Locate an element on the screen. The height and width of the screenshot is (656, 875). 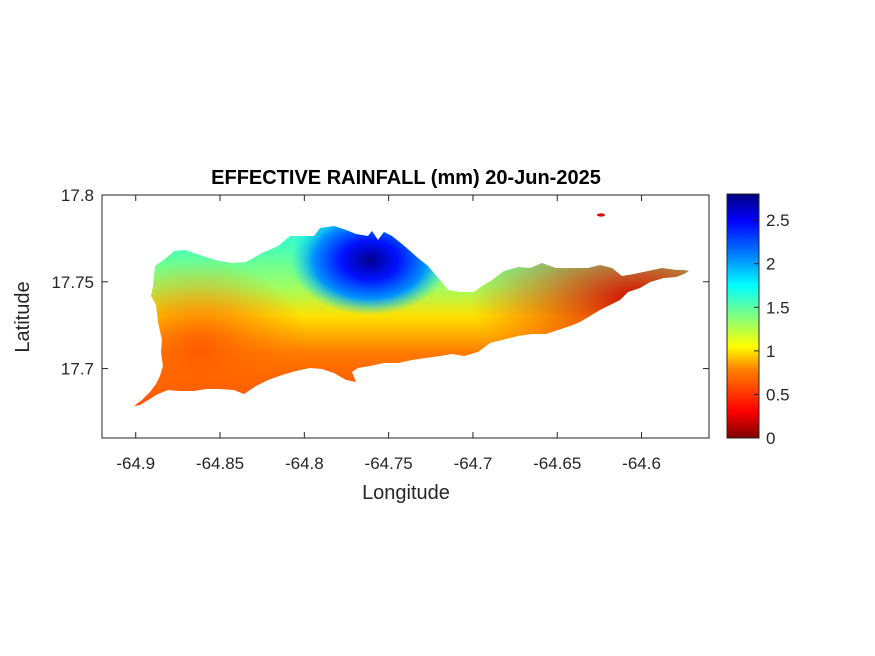
y-tick-label: 17.7 is located at coordinates (77, 369).